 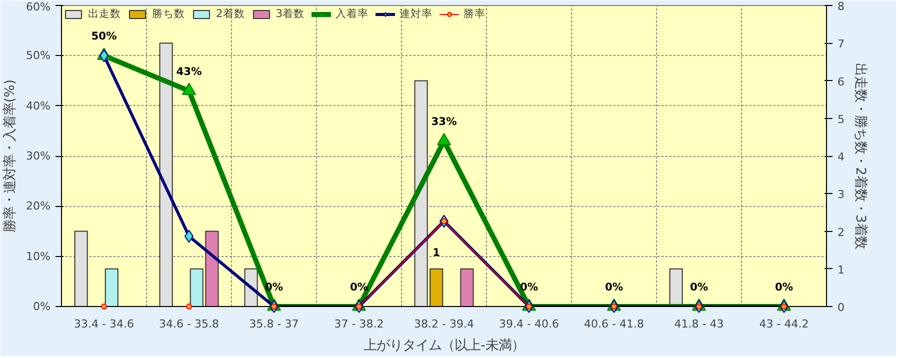 I want to click on data-label: 43%, so click(x=189, y=71).